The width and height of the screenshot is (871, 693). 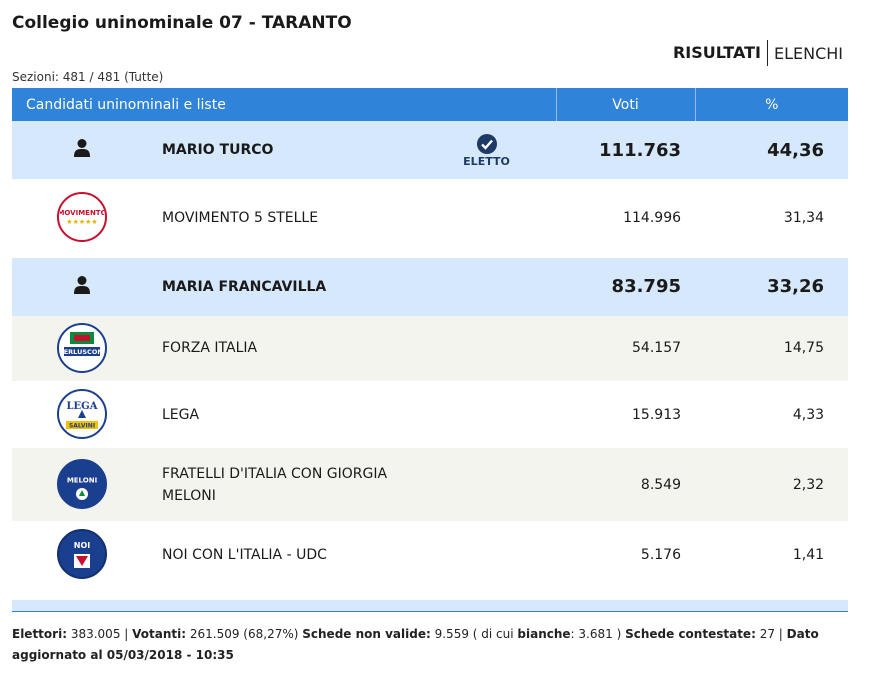 What do you see at coordinates (82, 213) in the screenshot?
I see `m5s-logo-text: MOVIMENTO` at bounding box center [82, 213].